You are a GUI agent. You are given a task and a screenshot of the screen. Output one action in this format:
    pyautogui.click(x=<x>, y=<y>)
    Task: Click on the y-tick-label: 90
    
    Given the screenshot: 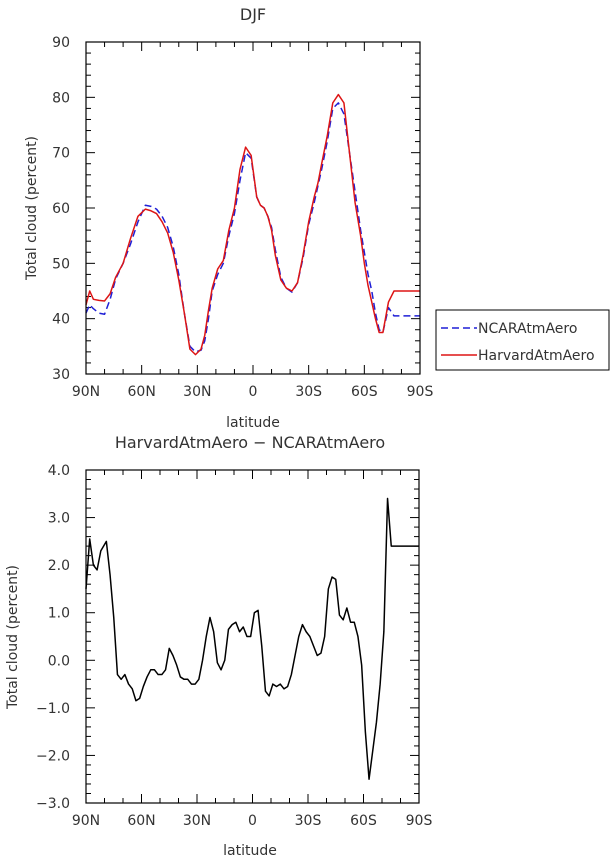 What is the action you would take?
    pyautogui.click(x=61, y=43)
    